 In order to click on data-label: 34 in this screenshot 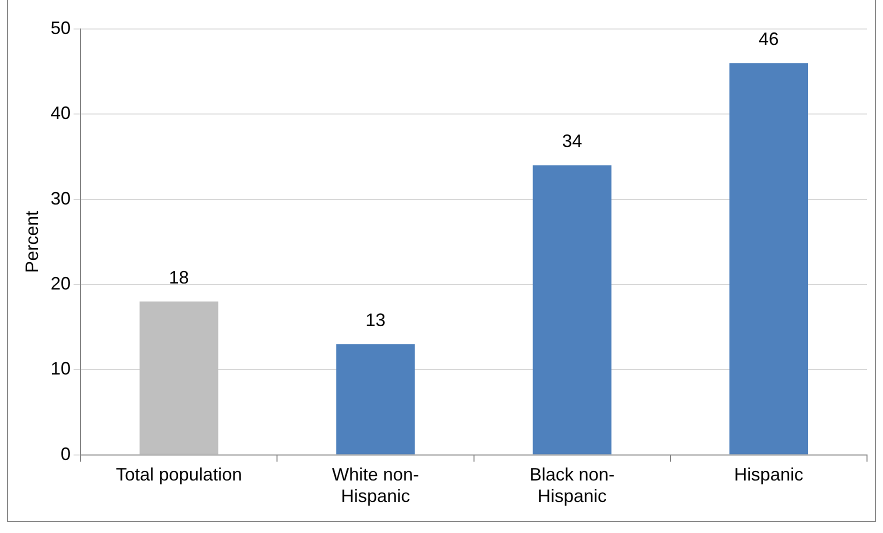, I will do `click(572, 141)`.